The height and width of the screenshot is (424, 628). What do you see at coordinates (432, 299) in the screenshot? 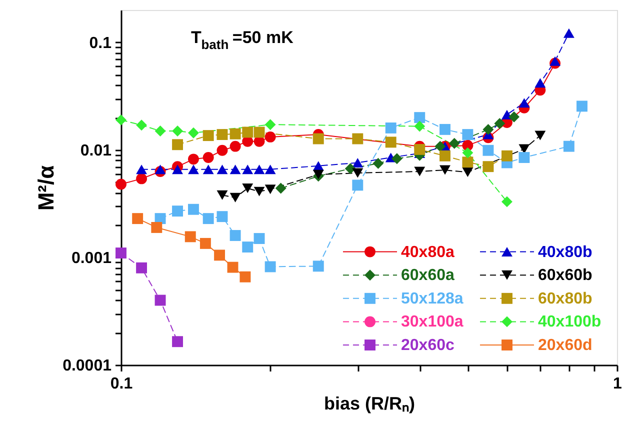
I see `legend-label: 50x128a` at bounding box center [432, 299].